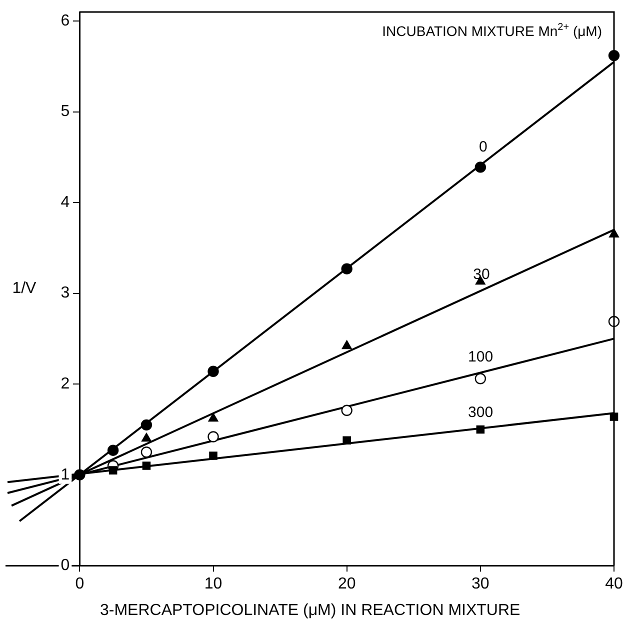 The height and width of the screenshot is (630, 628). I want to click on series-label: 300, so click(481, 412).